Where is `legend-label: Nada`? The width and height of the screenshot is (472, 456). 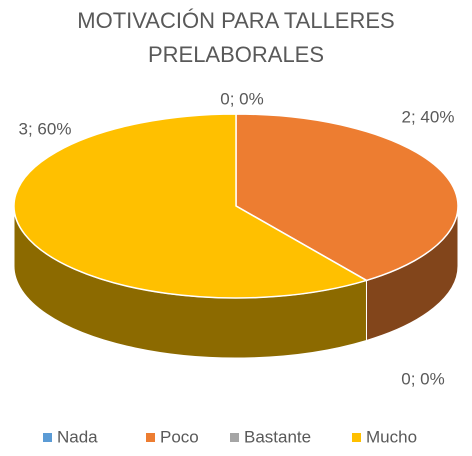
legend-label: Nada is located at coordinates (77, 436).